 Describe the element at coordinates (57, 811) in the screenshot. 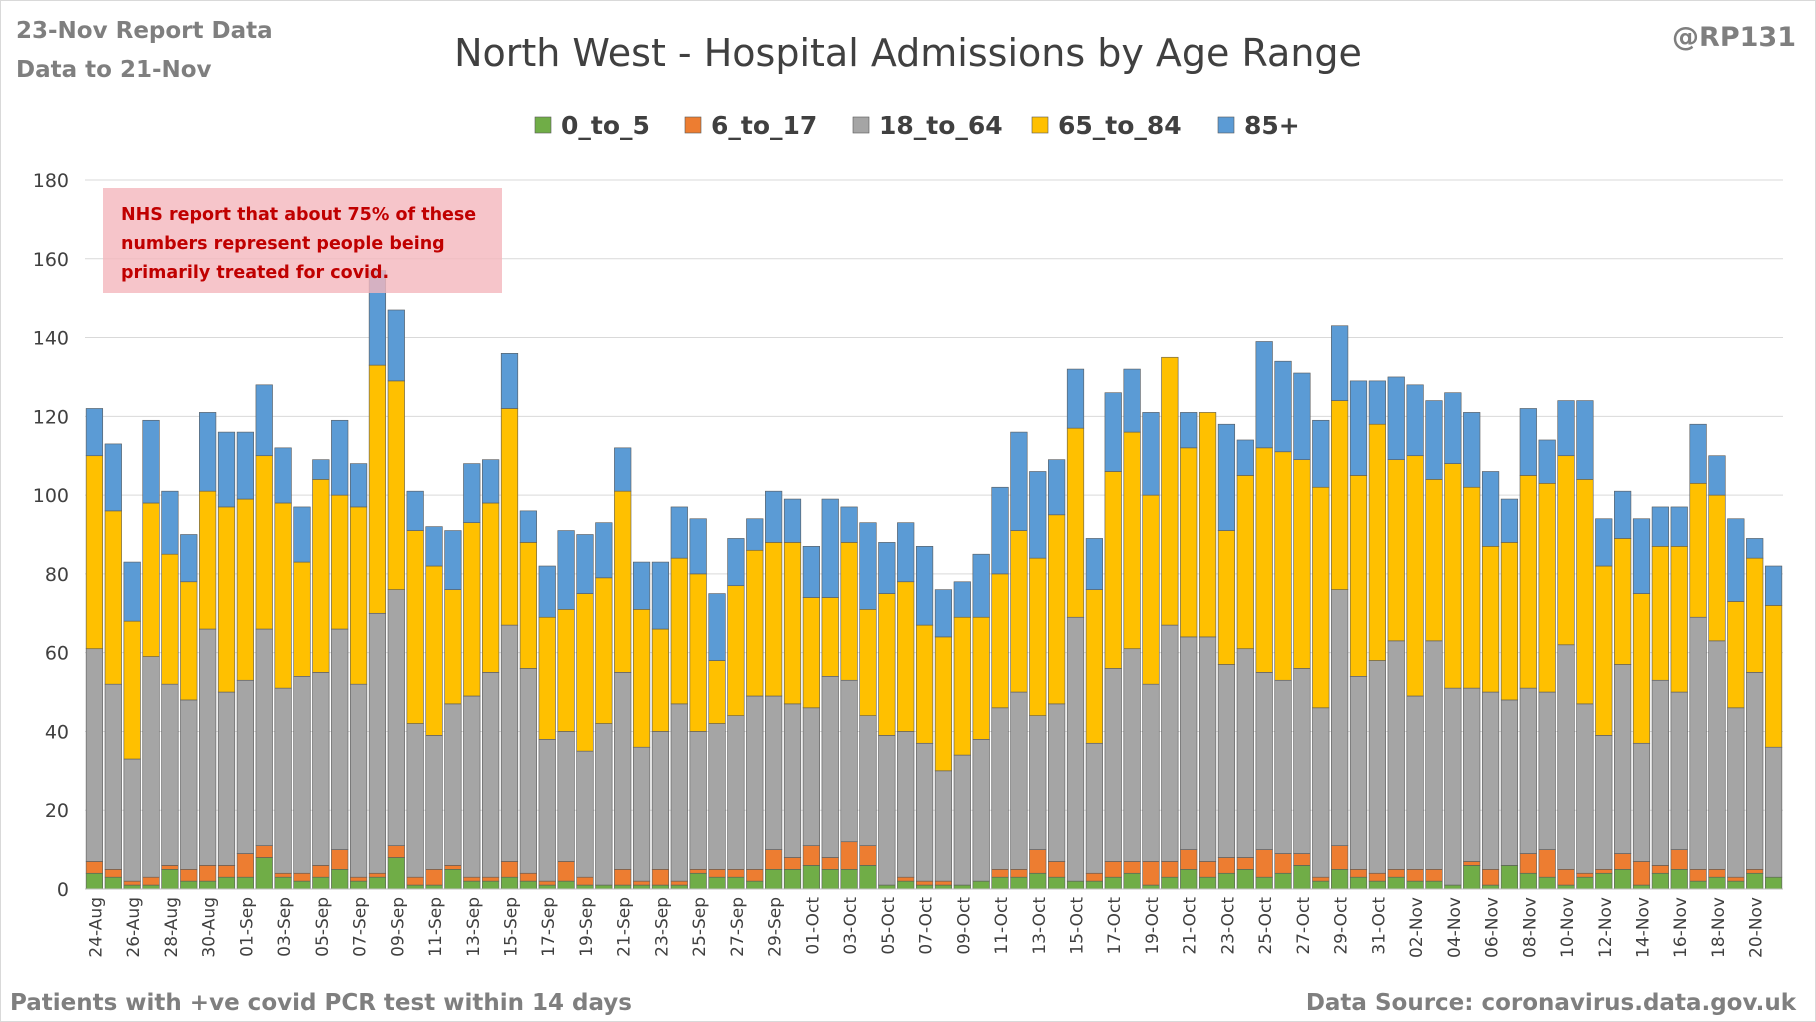

I see `y-tick-label: 20` at that location.